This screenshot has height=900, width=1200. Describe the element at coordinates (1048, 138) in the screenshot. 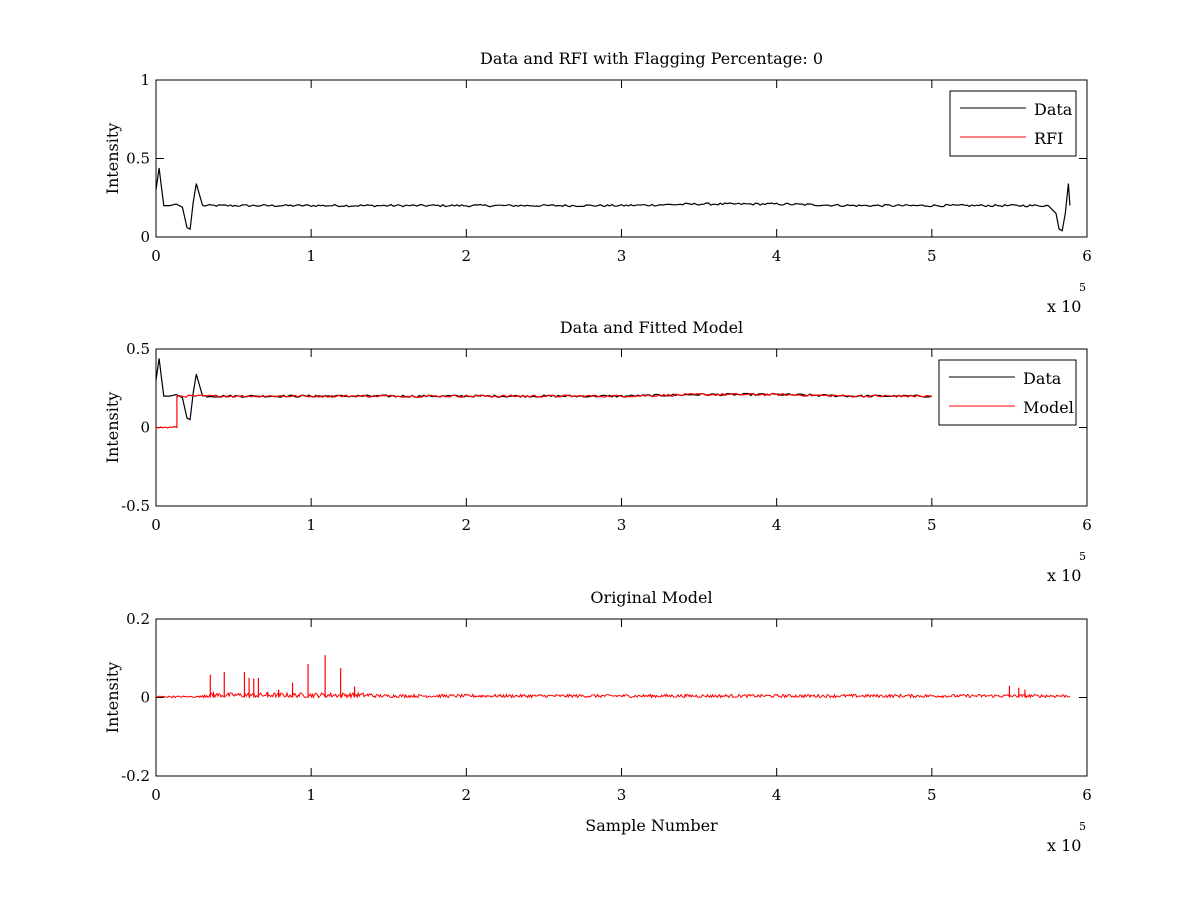

I see `legend-label: RFI` at that location.